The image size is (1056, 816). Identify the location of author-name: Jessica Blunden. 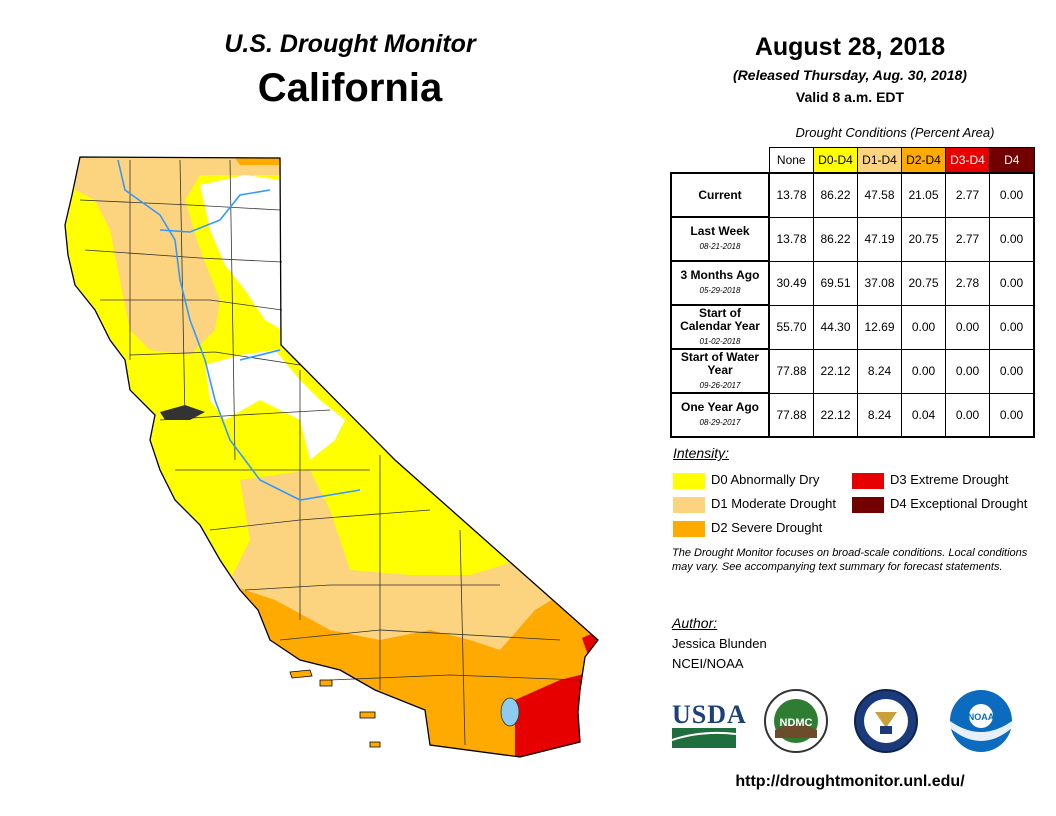
(719, 643).